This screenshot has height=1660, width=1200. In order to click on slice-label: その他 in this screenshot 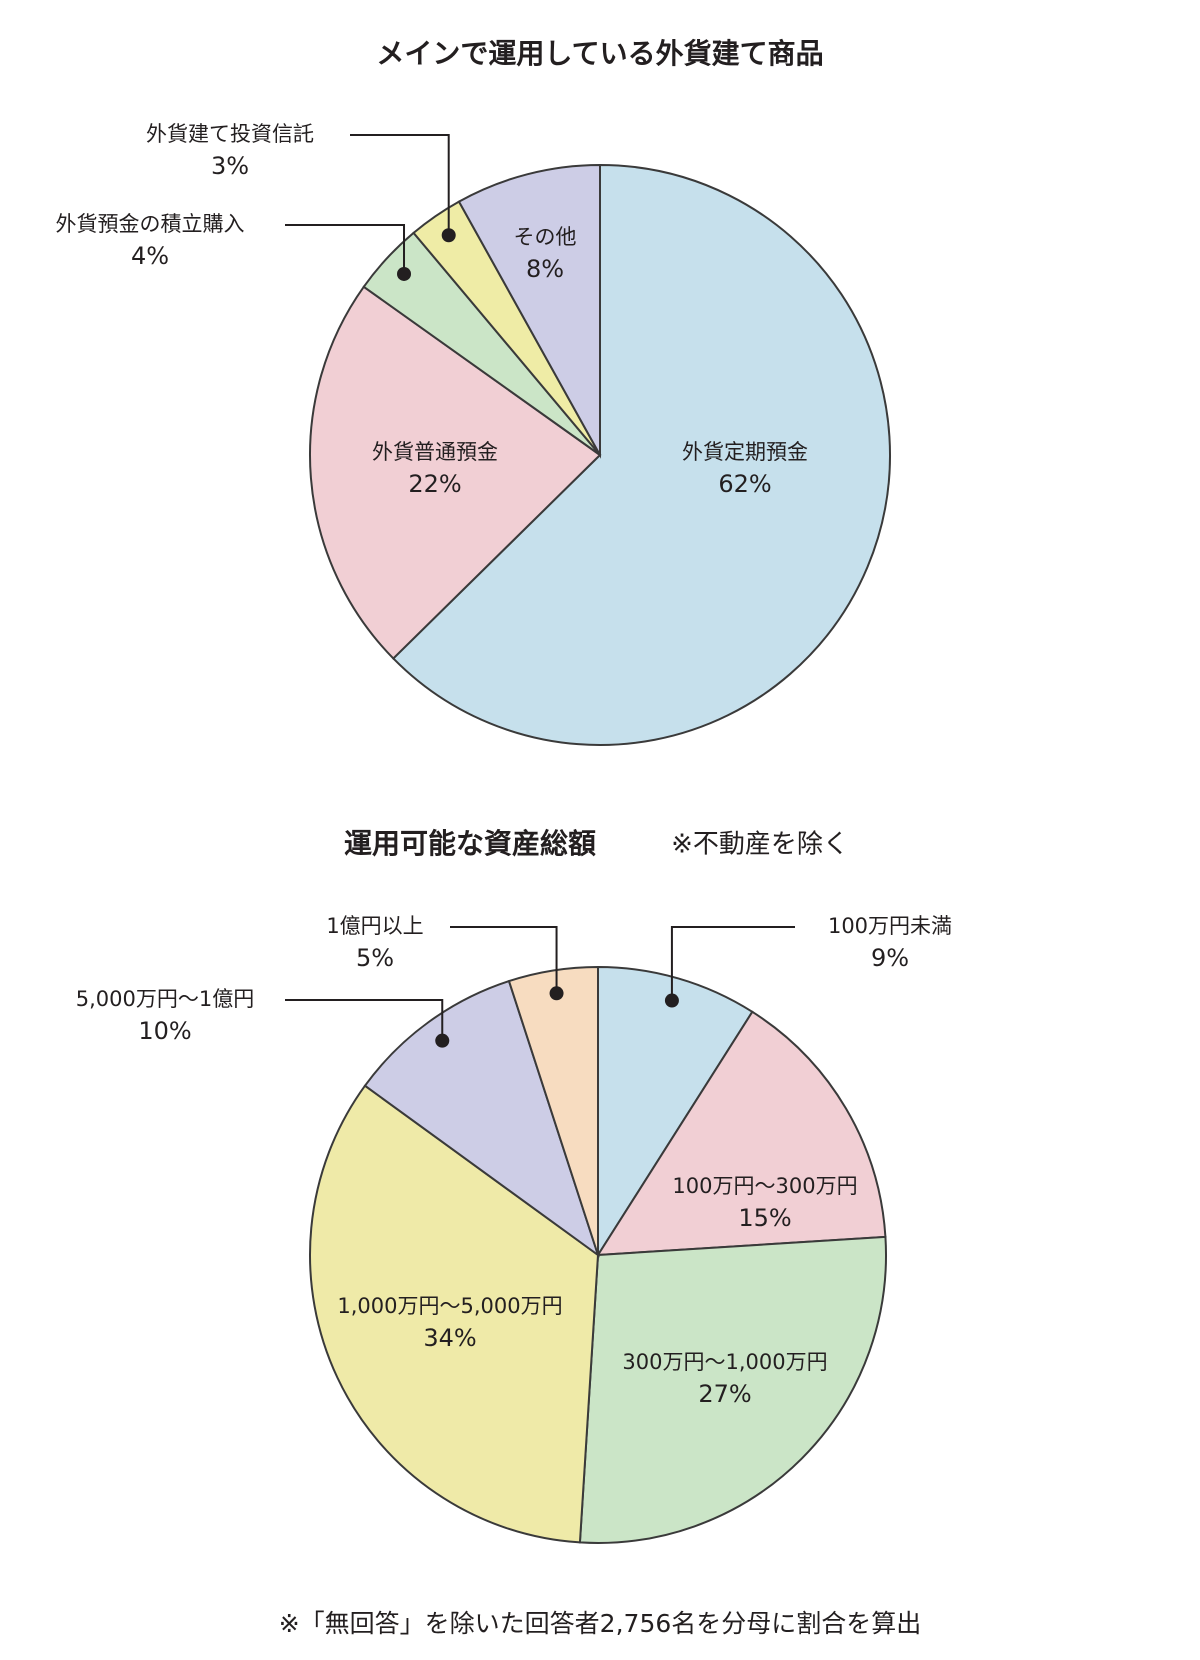, I will do `click(545, 237)`.